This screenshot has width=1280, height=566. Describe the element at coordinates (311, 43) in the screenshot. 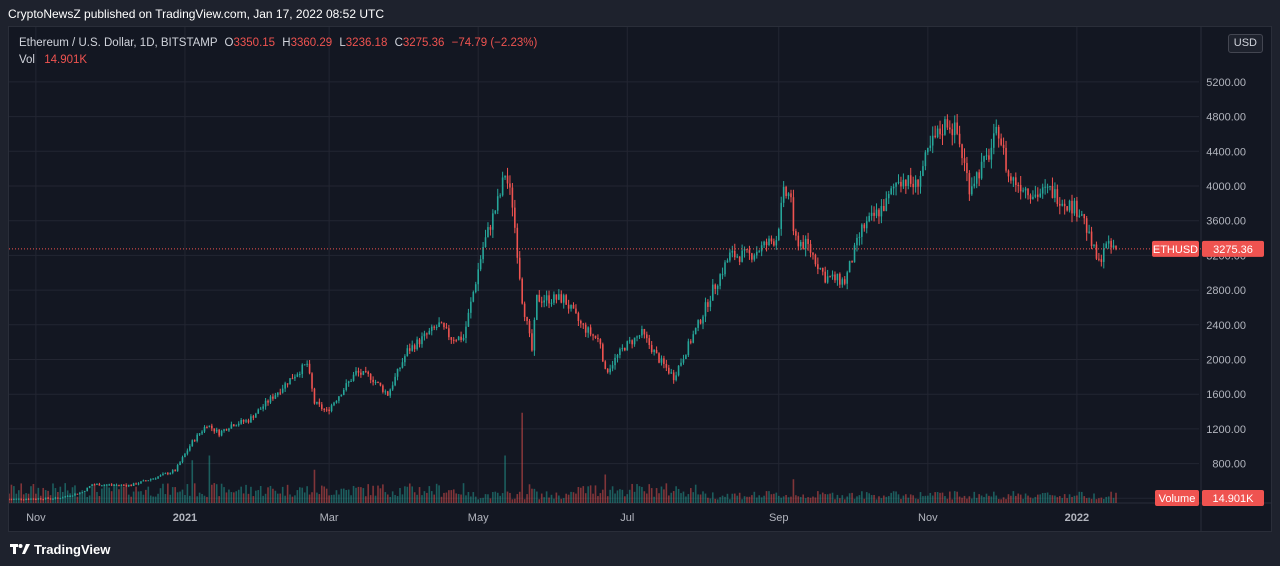

I see `high-value: 3360.29` at that location.